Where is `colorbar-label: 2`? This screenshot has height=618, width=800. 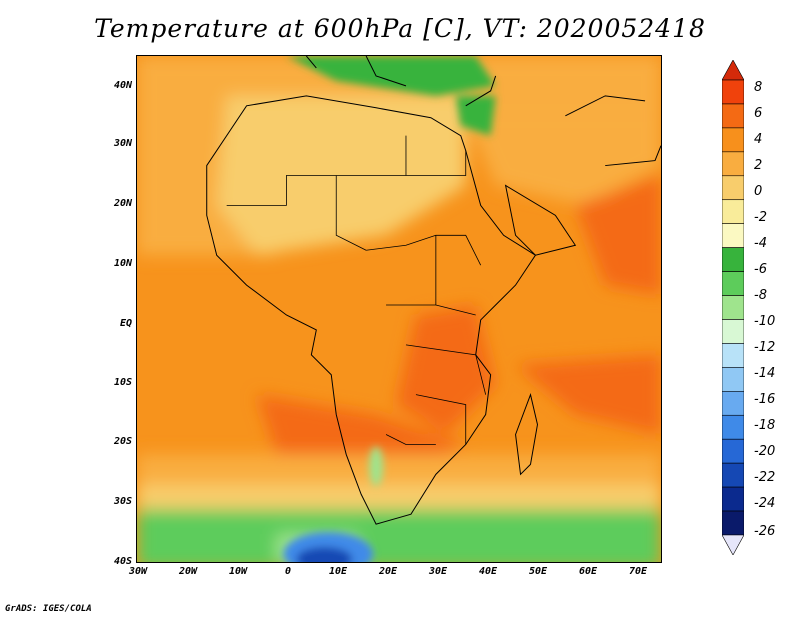 colorbar-label: 2 is located at coordinates (758, 165).